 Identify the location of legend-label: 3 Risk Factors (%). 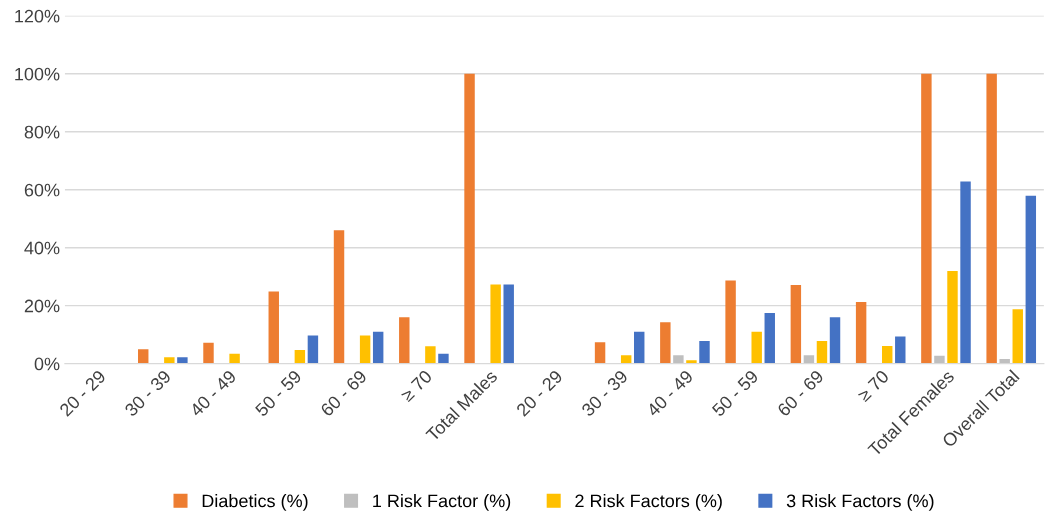
(860, 502).